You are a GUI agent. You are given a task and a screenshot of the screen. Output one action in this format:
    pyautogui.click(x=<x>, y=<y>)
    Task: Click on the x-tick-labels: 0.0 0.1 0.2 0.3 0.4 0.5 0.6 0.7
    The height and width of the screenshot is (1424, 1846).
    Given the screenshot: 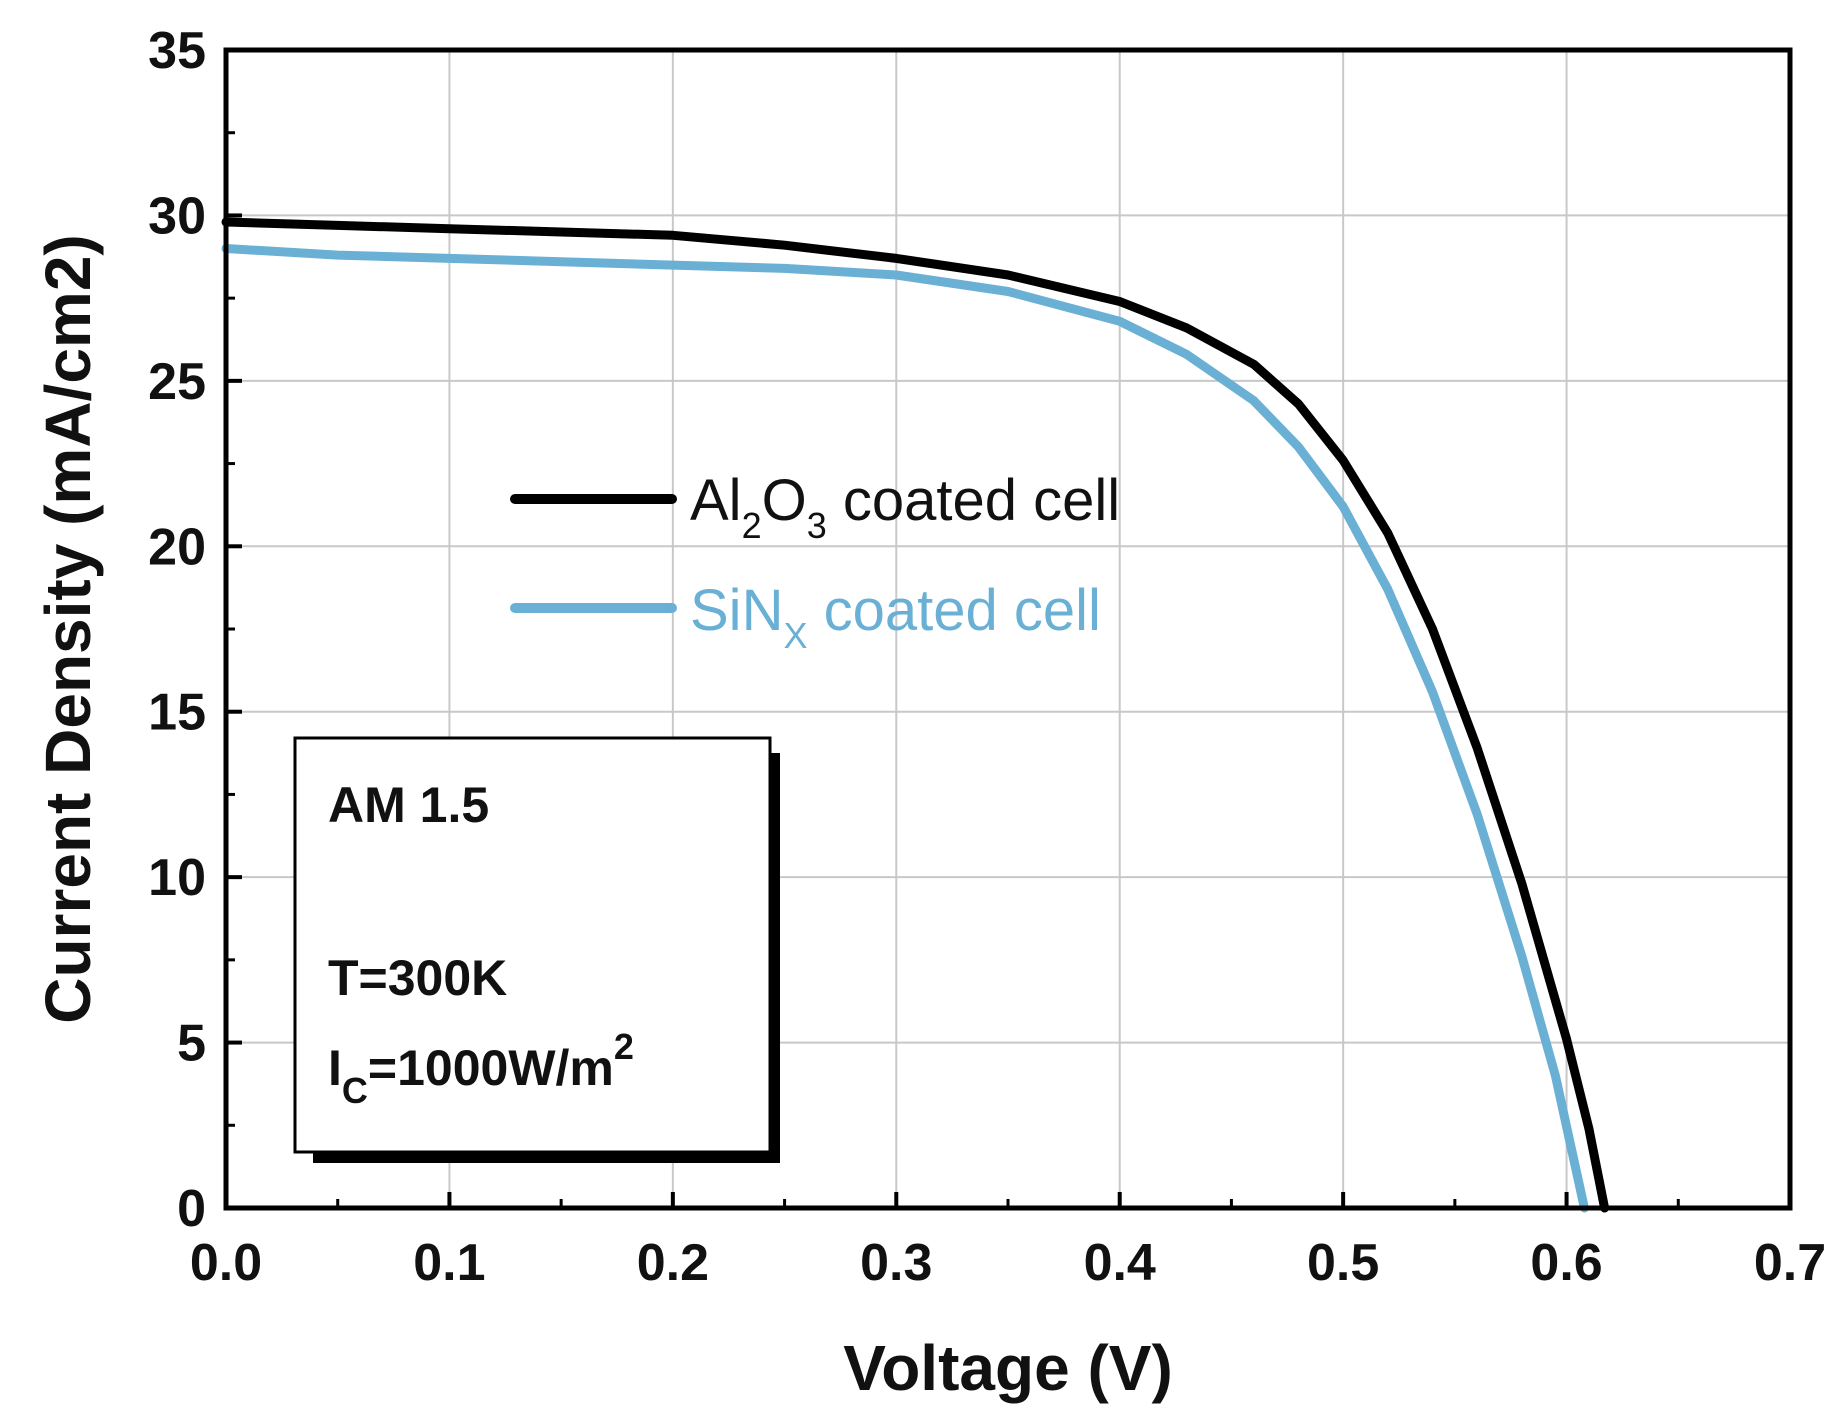 What is the action you would take?
    pyautogui.click(x=1008, y=1263)
    